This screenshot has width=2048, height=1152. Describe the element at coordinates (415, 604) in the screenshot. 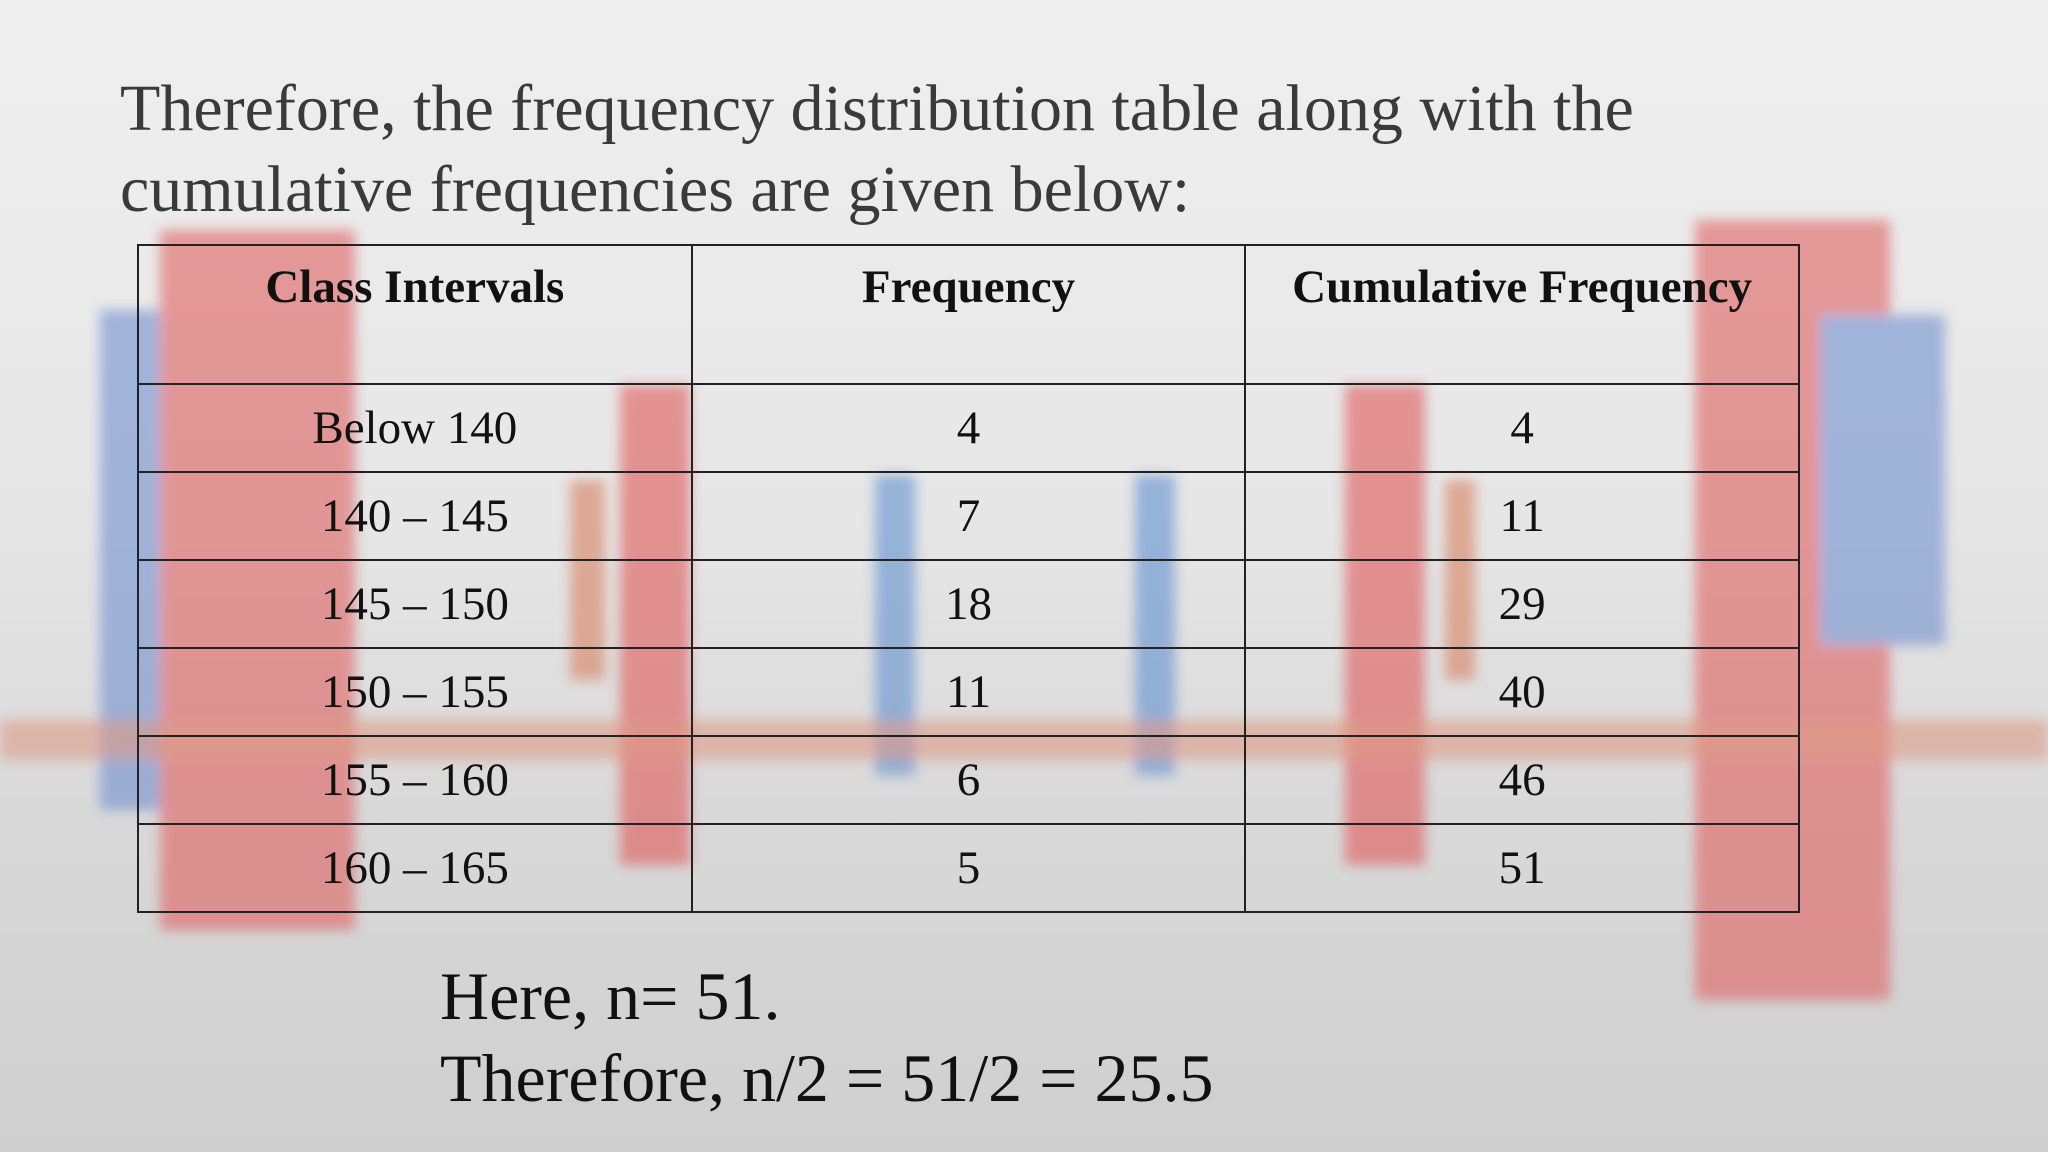

I see `table-cell: 145 – 150` at that location.